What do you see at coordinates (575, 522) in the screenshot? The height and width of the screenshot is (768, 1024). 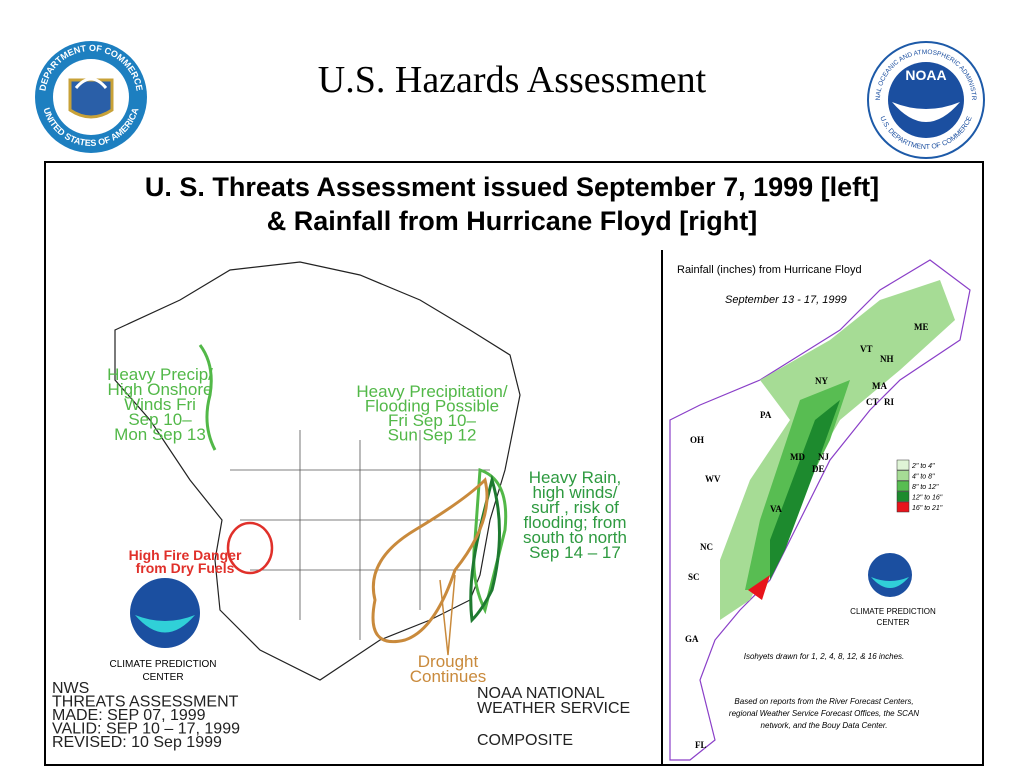 I see `annotation-text: flooding; from` at bounding box center [575, 522].